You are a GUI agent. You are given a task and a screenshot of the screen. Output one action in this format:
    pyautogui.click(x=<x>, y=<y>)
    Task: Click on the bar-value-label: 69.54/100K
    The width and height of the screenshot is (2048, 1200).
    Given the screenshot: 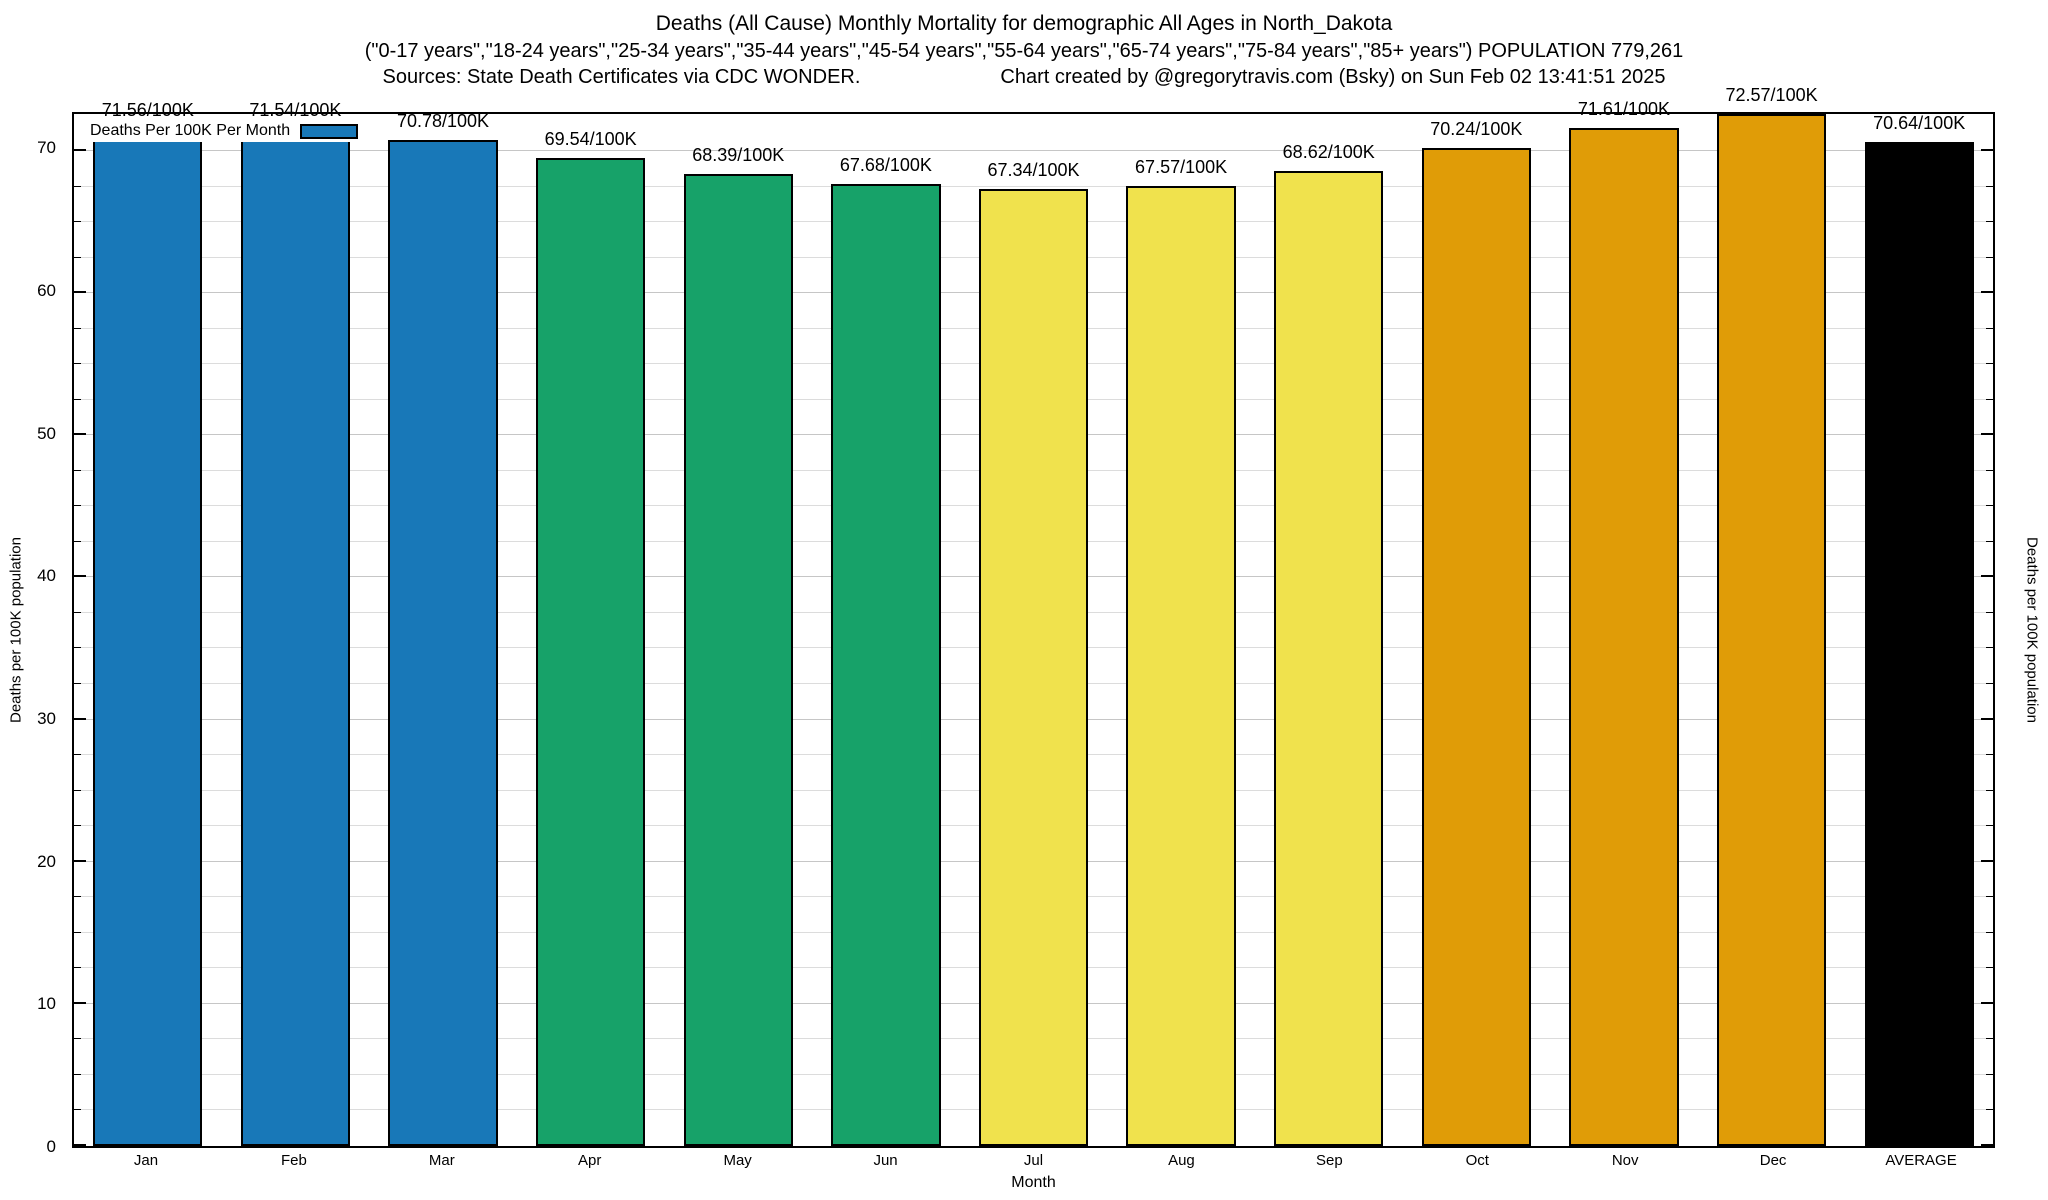 What is the action you would take?
    pyautogui.click(x=590, y=138)
    